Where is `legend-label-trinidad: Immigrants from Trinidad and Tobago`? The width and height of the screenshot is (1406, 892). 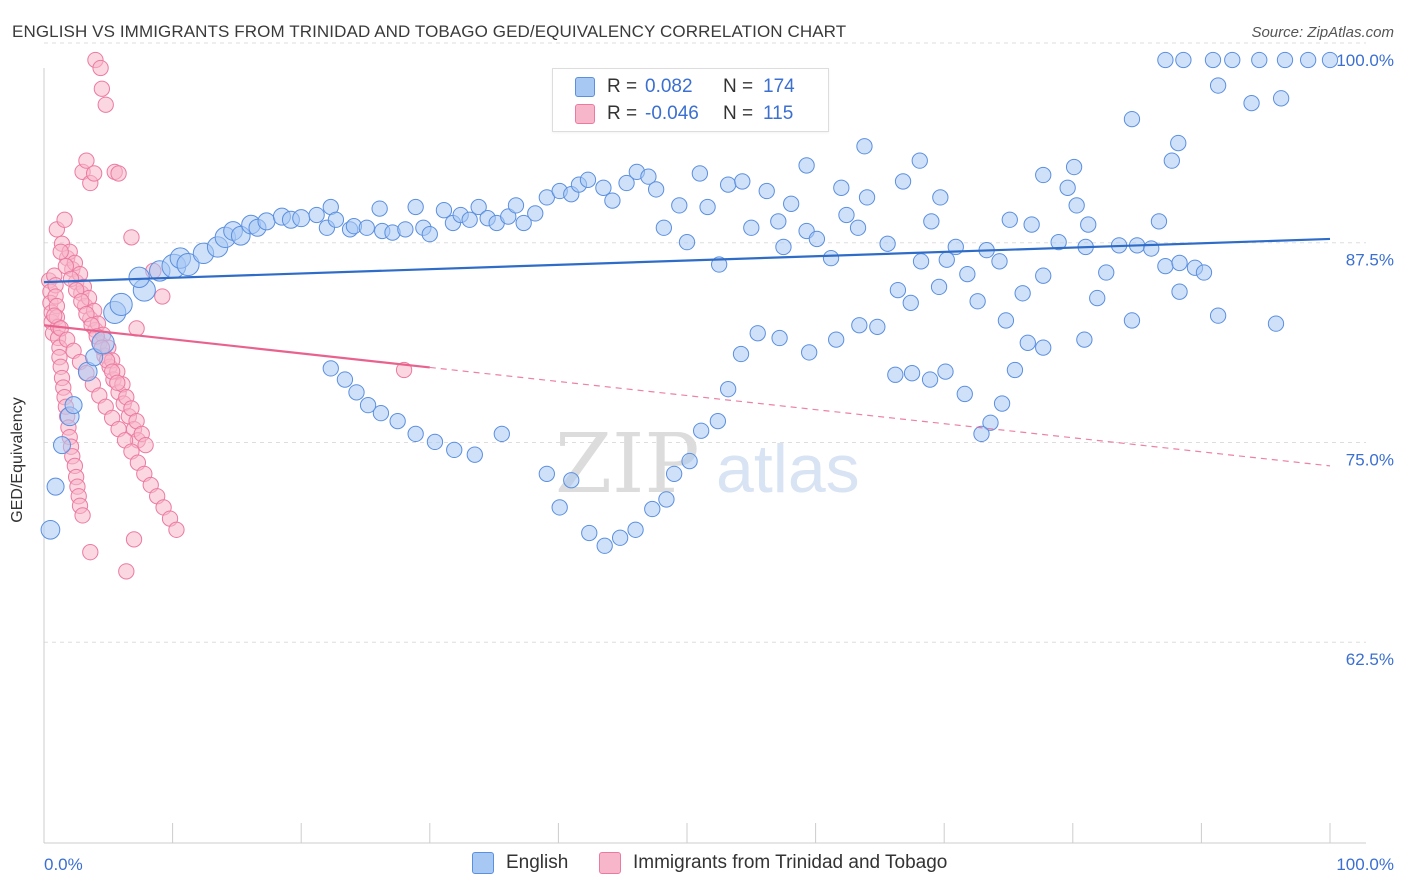
legend-label-trinidad: Immigrants from Trinidad and Tobago is located at coordinates (790, 862).